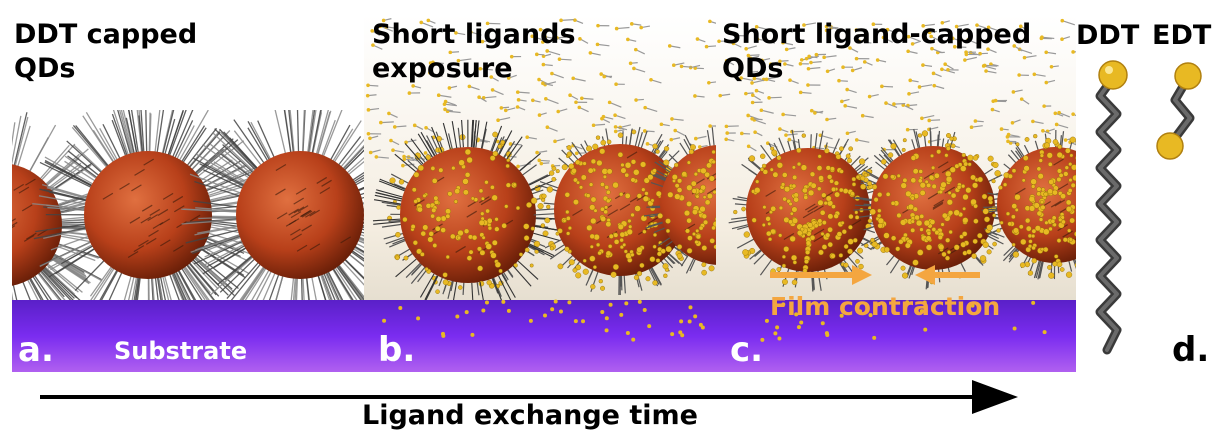 This screenshot has height=435, width=1221. What do you see at coordinates (474, 34) in the screenshot?
I see `panel-b-title-line1: Short ligands` at bounding box center [474, 34].